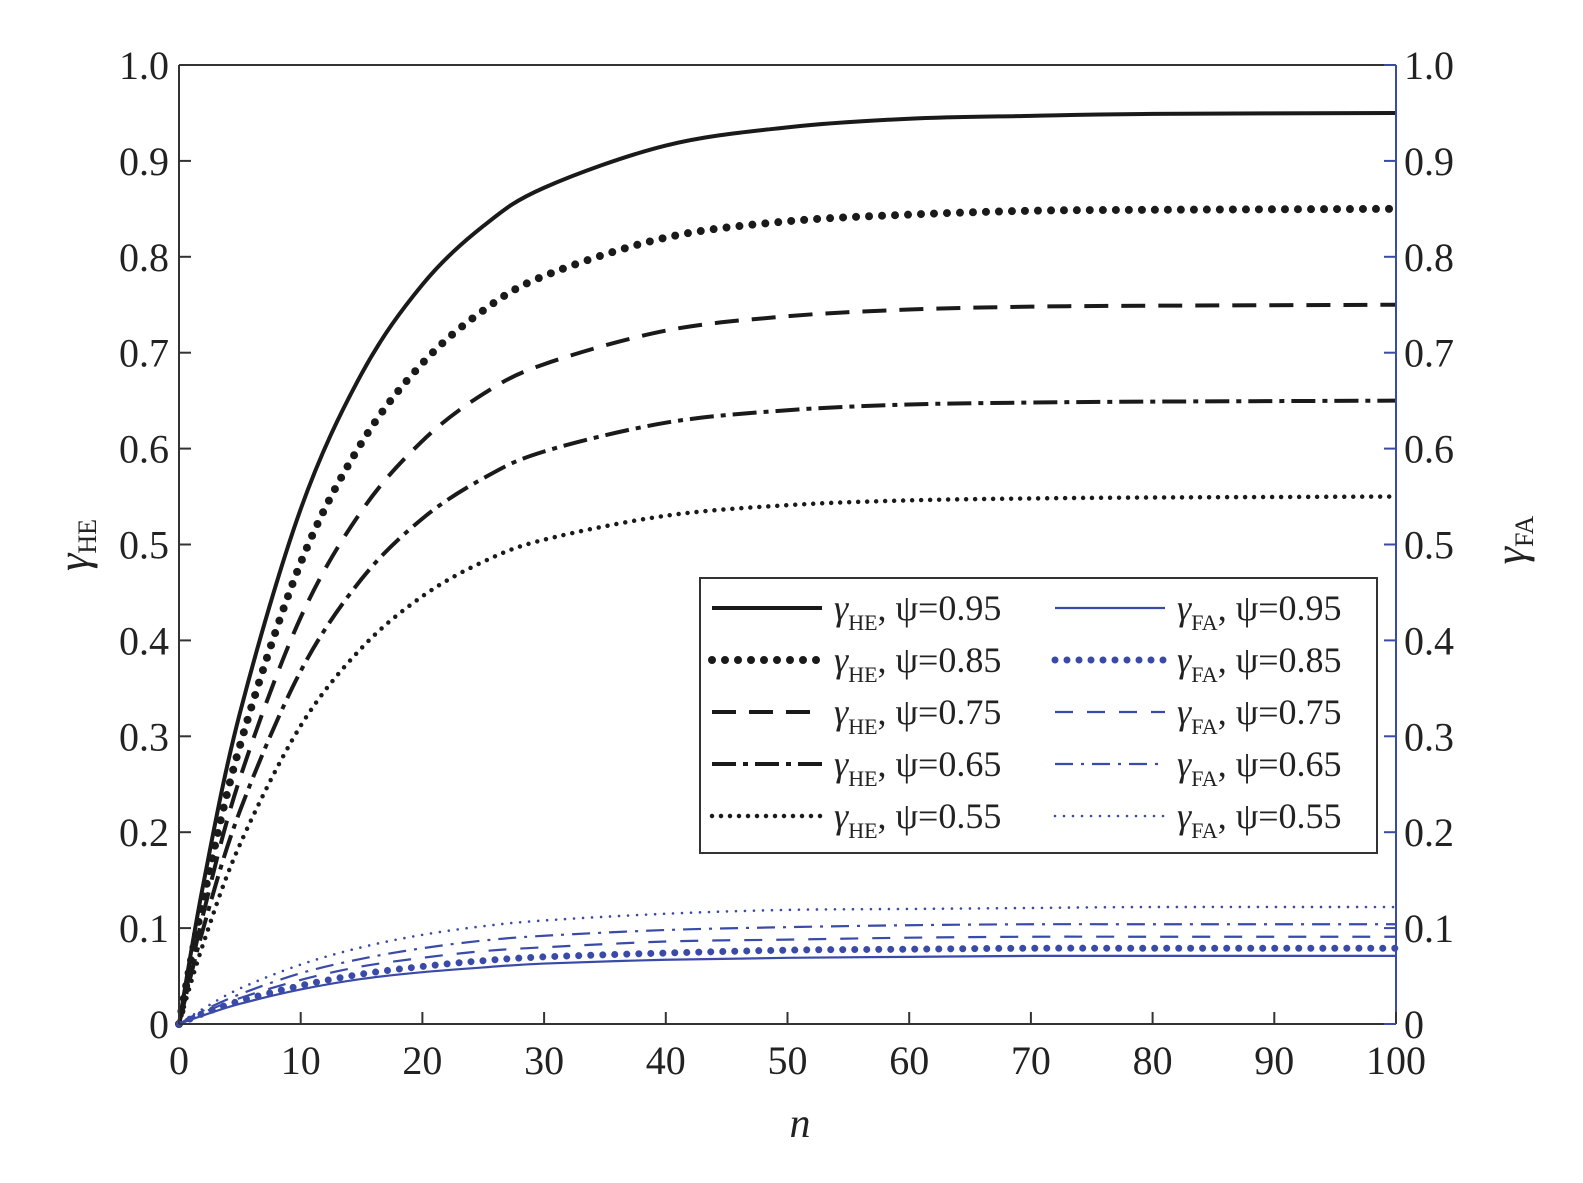  I want to click on legend-label: γFA, ψ=0.65, so click(1259, 767).